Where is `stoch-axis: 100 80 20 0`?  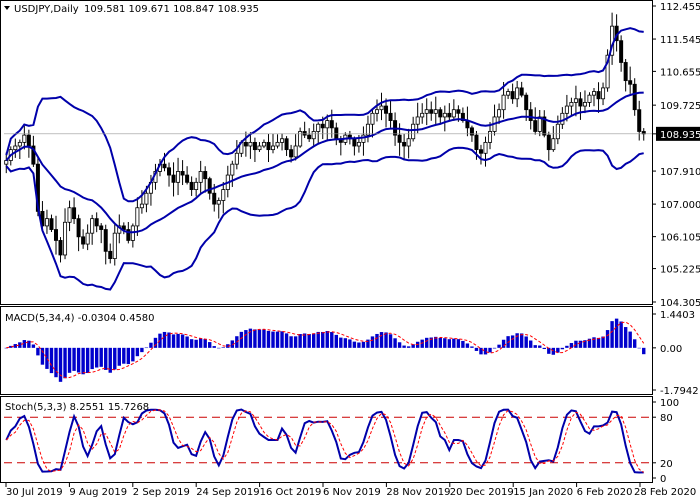 stoch-axis: 100 80 20 0 is located at coordinates (665, 441).